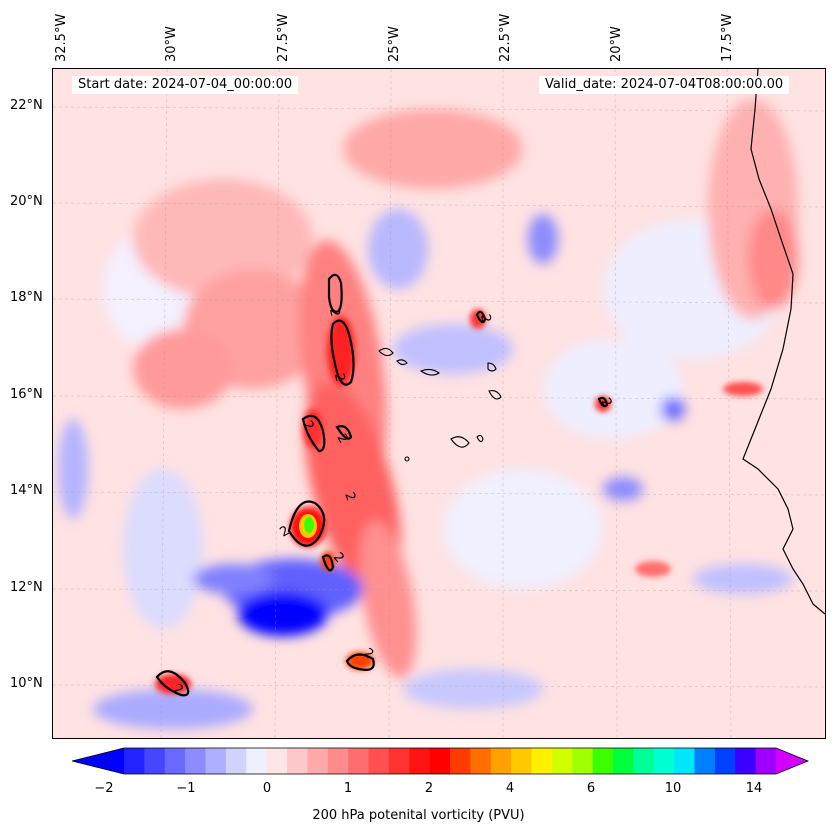 This screenshot has width=837, height=836. What do you see at coordinates (186, 788) in the screenshot?
I see `colorbar-tick: −1` at bounding box center [186, 788].